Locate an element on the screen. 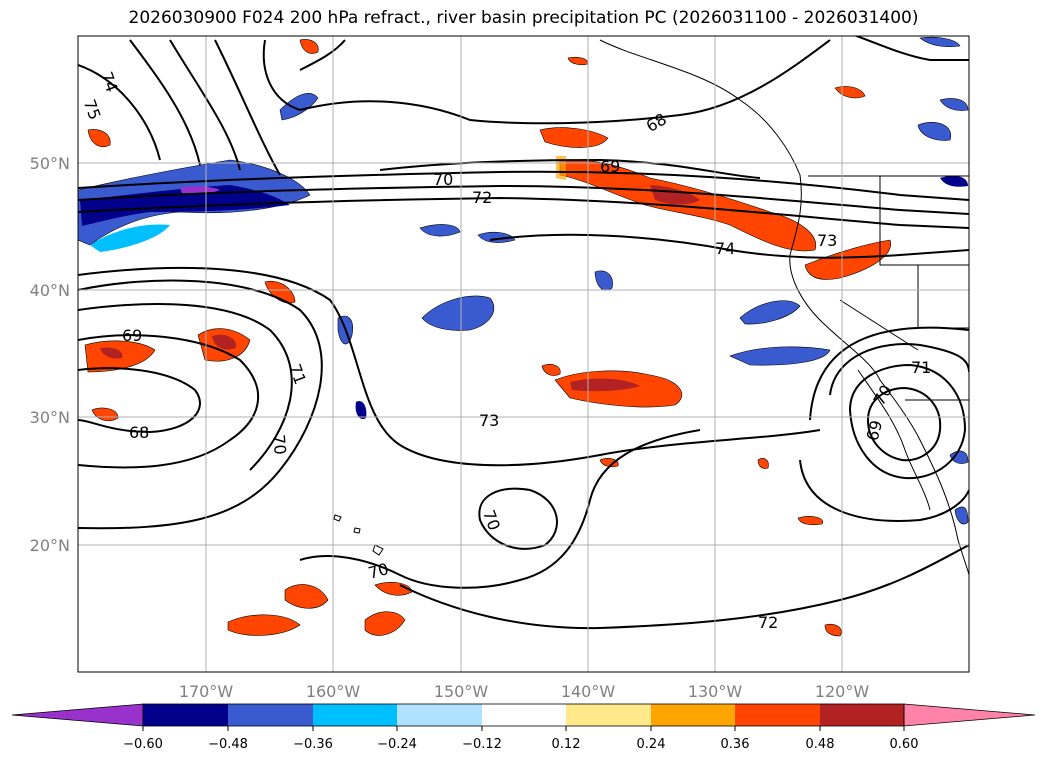 The height and width of the screenshot is (765, 1047). negative-band-light is located at coordinates (130, 238).